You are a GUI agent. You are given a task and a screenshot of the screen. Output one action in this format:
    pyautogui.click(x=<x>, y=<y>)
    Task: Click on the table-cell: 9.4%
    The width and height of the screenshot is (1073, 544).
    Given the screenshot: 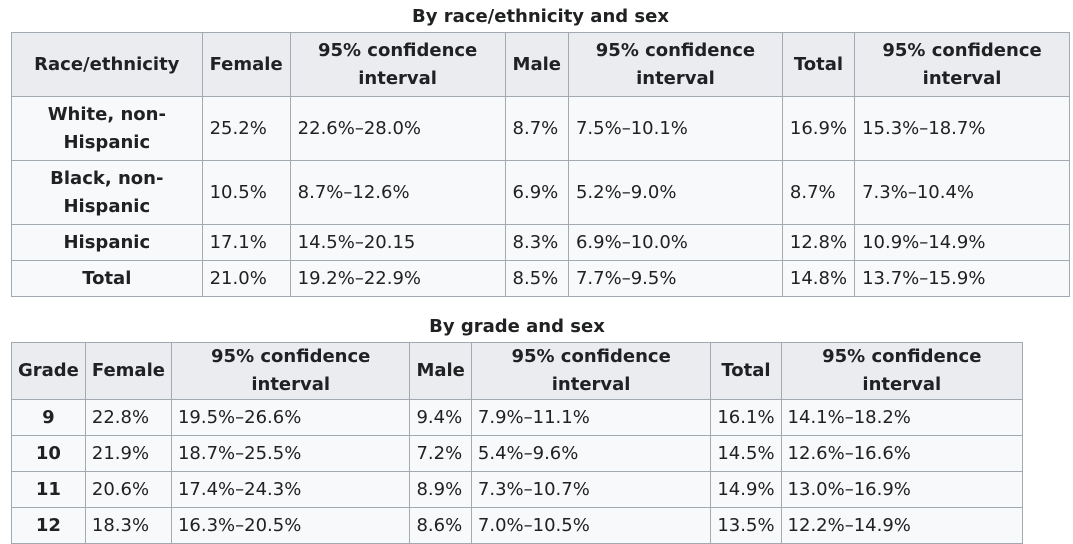 What is the action you would take?
    pyautogui.click(x=440, y=417)
    